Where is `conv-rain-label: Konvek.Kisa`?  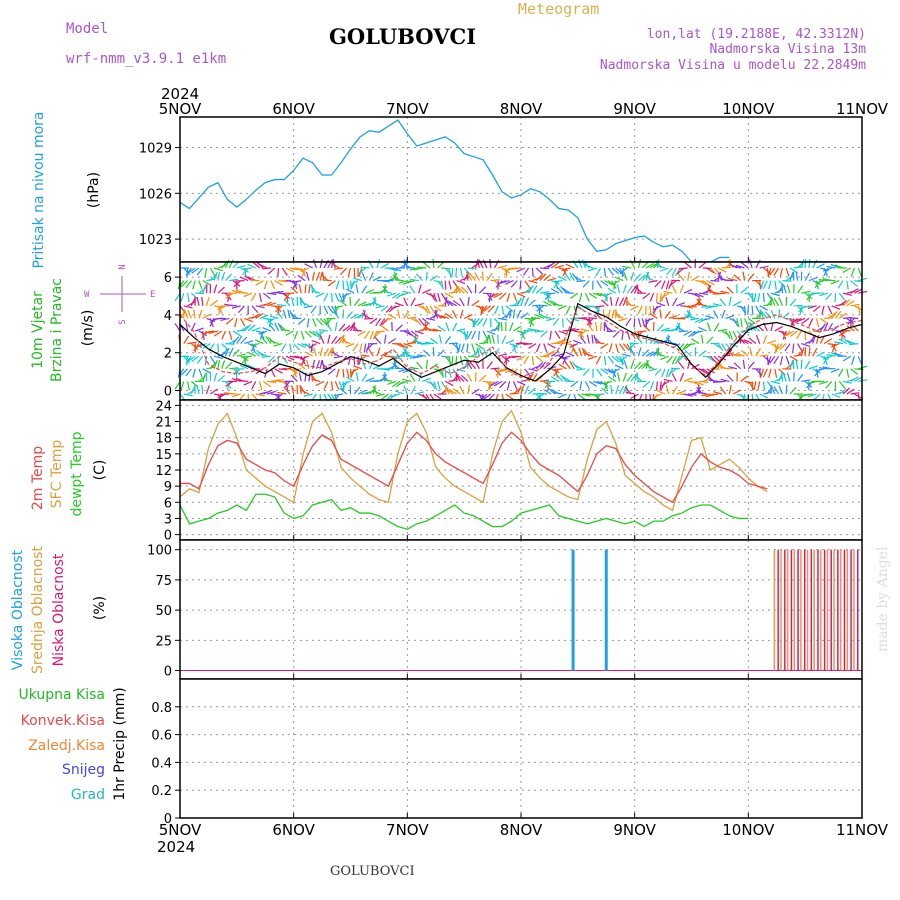 conv-rain-label: Konvek.Kisa is located at coordinates (63, 721).